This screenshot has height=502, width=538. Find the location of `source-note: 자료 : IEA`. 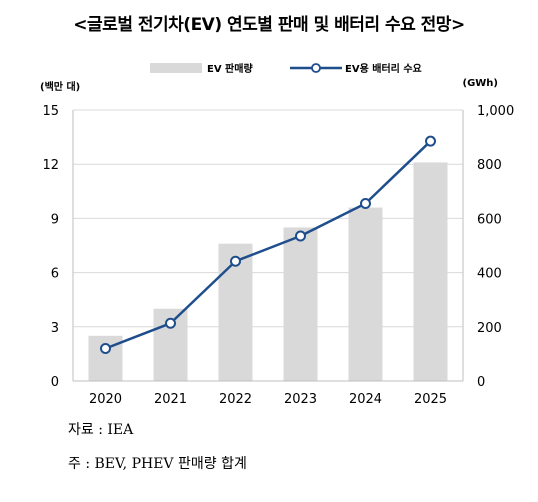

source-note: 자료 : IEA is located at coordinates (101, 430).